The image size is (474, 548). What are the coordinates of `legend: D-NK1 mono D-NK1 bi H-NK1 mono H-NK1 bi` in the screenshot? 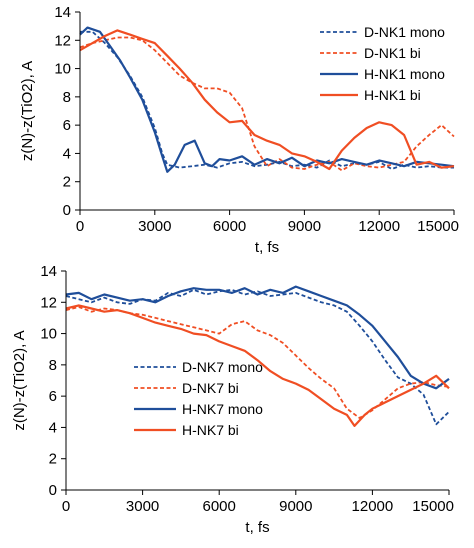 It's located at (382, 63).